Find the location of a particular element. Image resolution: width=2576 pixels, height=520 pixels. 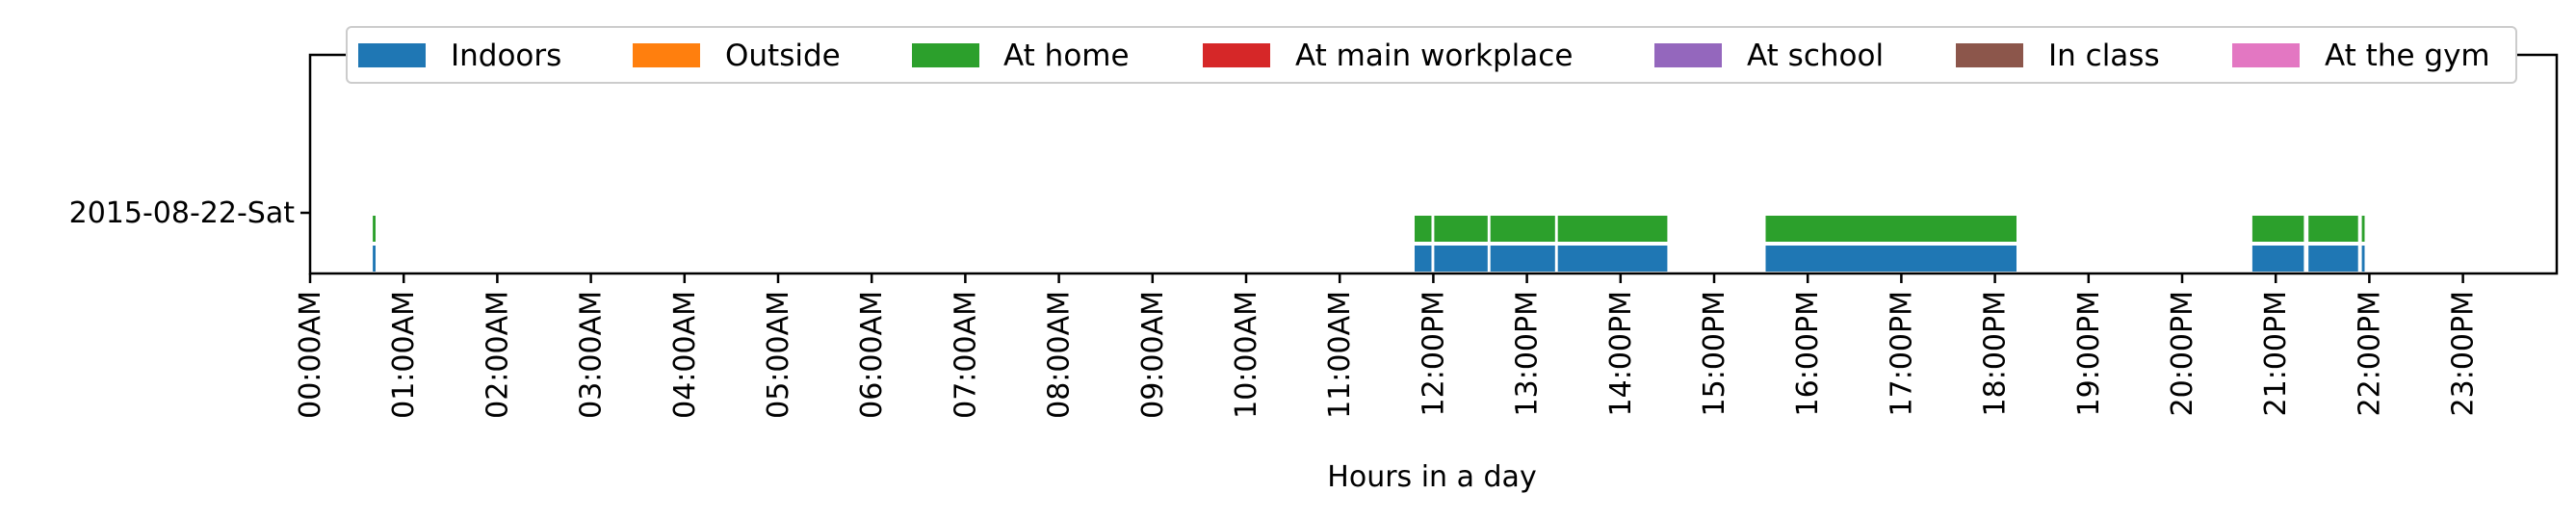

x-axis-label: Hours in a day is located at coordinates (1431, 477).